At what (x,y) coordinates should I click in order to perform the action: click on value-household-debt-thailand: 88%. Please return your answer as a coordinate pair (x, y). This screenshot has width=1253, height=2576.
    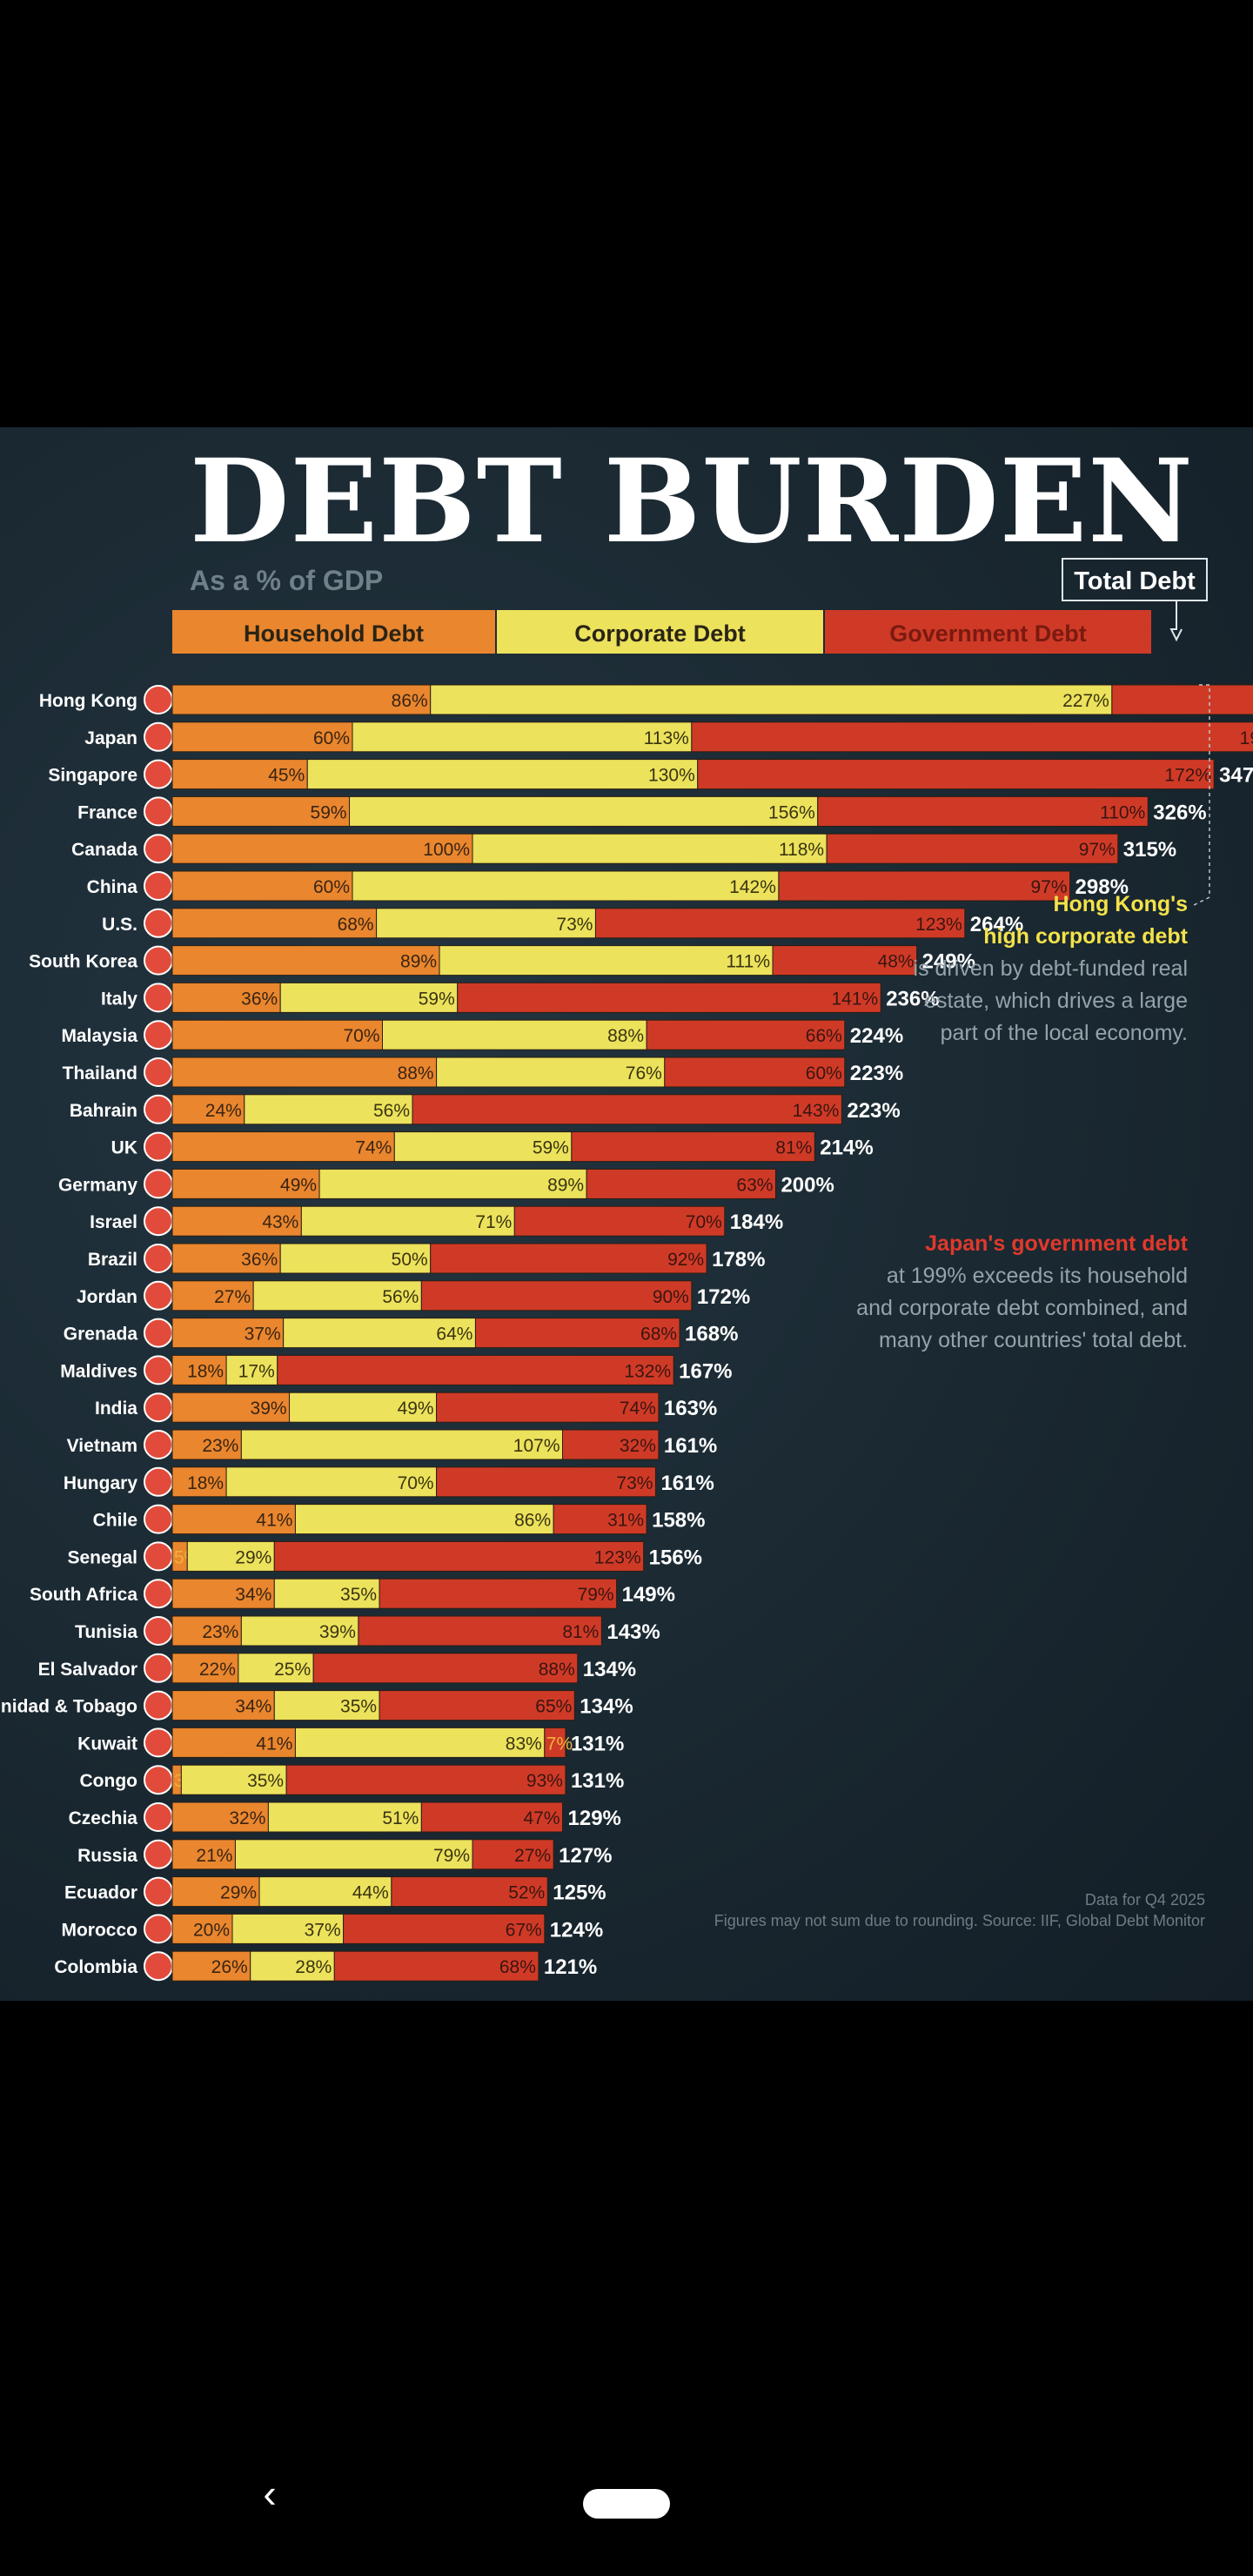
    Looking at the image, I should click on (416, 1073).